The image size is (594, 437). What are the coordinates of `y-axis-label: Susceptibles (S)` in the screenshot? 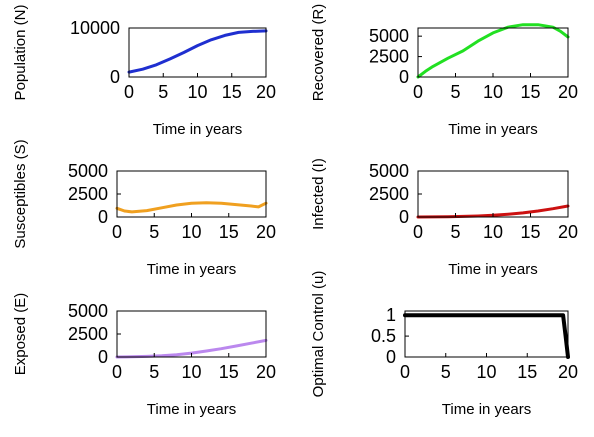 It's located at (20, 193).